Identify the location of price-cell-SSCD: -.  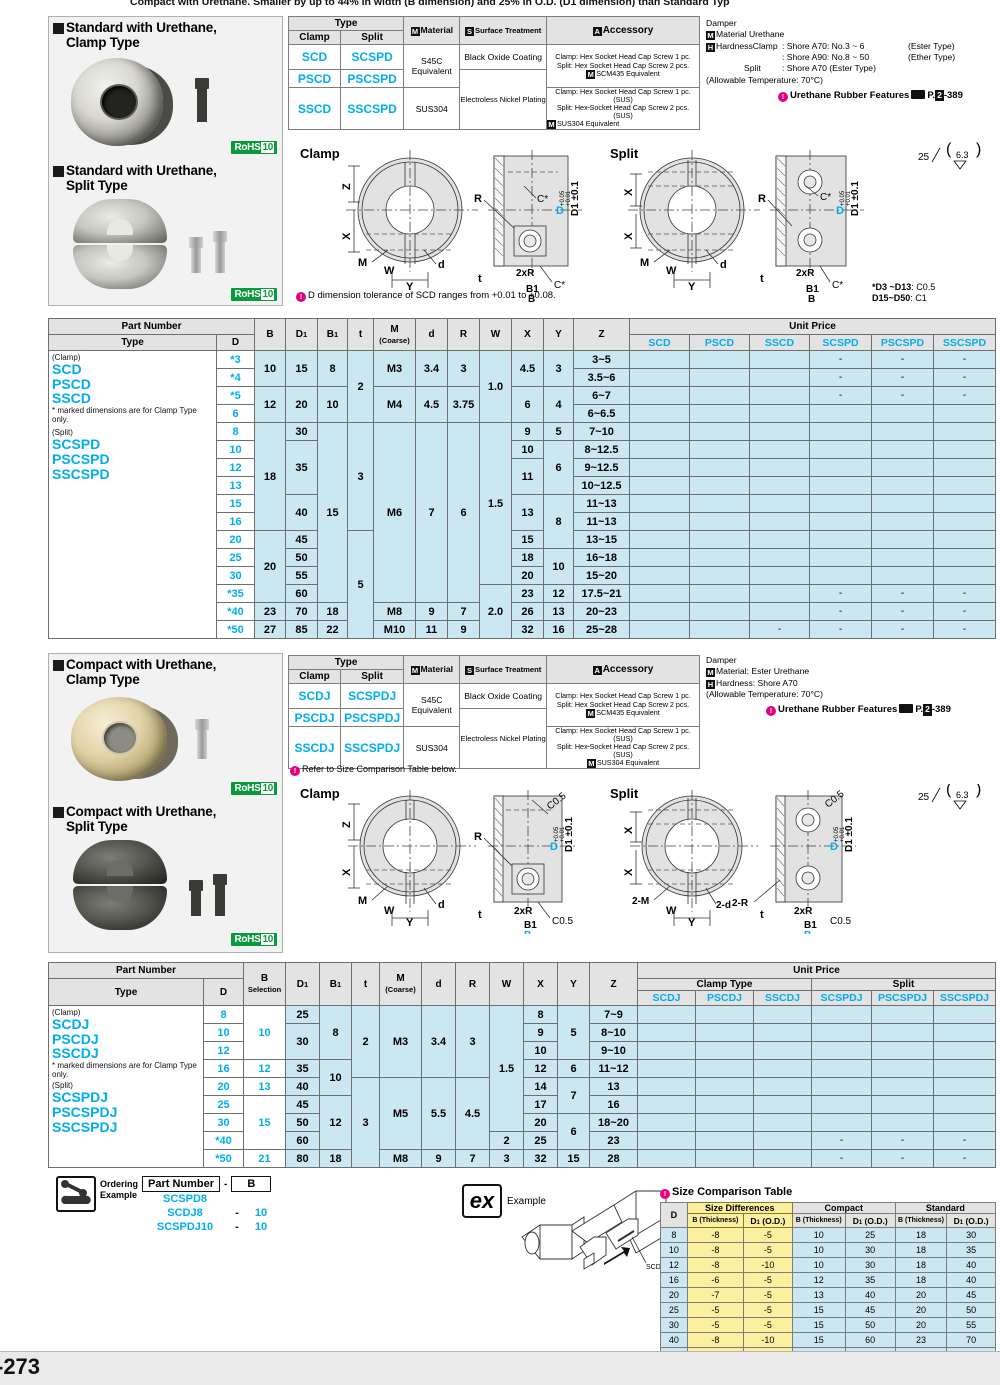
(779, 629).